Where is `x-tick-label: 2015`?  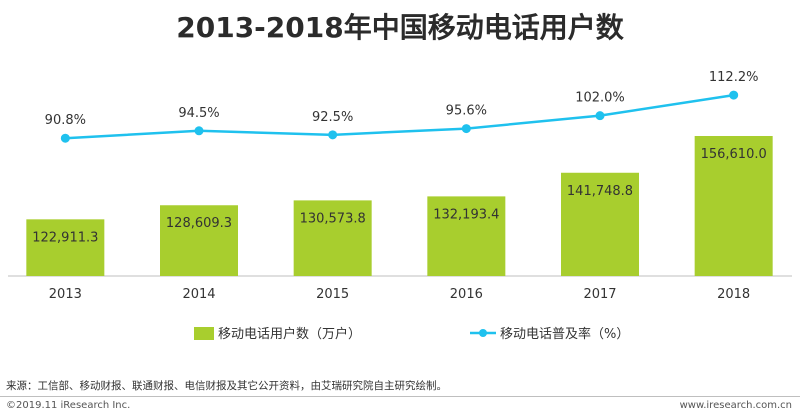
x-tick-label: 2015 is located at coordinates (332, 294).